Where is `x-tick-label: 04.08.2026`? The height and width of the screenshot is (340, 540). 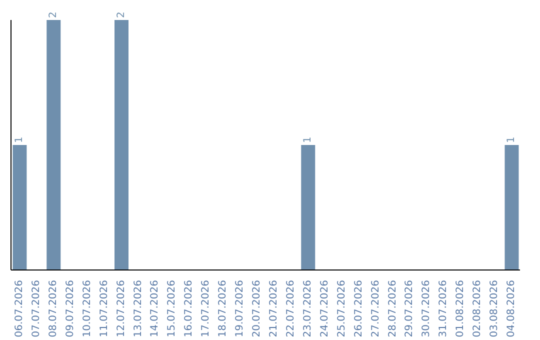
x-tick-label: 04.08.2026 is located at coordinates (512, 309).